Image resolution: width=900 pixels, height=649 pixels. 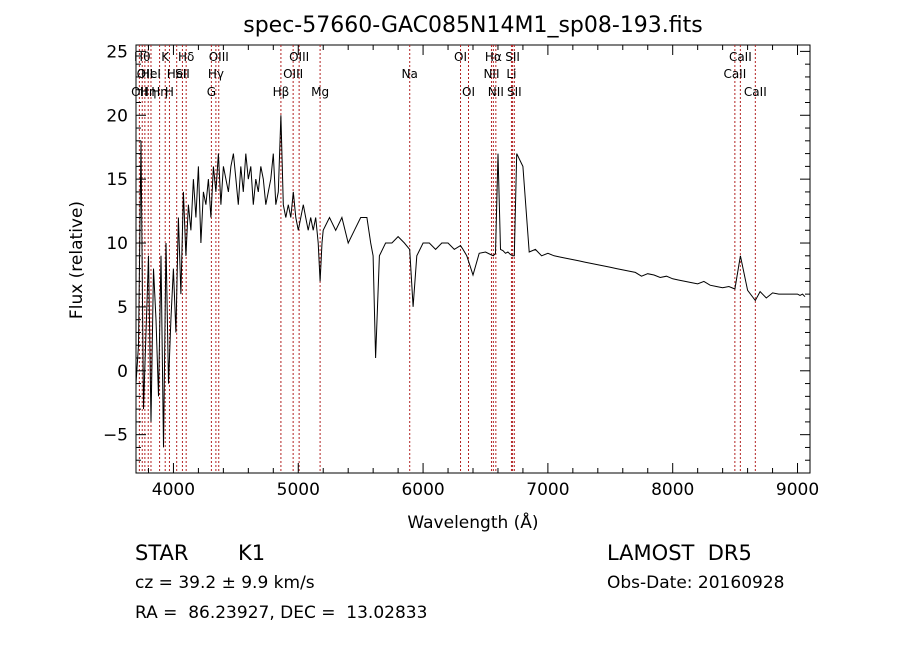 What do you see at coordinates (122, 372) in the screenshot?
I see `y-tick-label: 0` at bounding box center [122, 372].